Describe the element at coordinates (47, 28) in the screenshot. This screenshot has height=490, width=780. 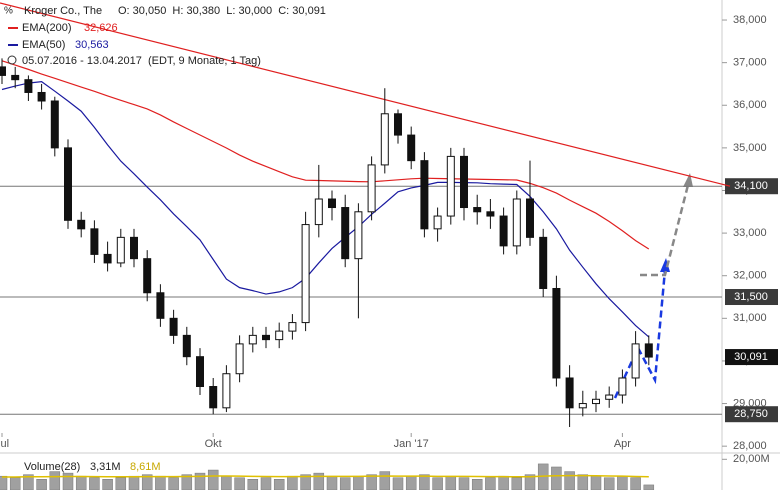
I see `legend-label: EMA(200)` at that location.